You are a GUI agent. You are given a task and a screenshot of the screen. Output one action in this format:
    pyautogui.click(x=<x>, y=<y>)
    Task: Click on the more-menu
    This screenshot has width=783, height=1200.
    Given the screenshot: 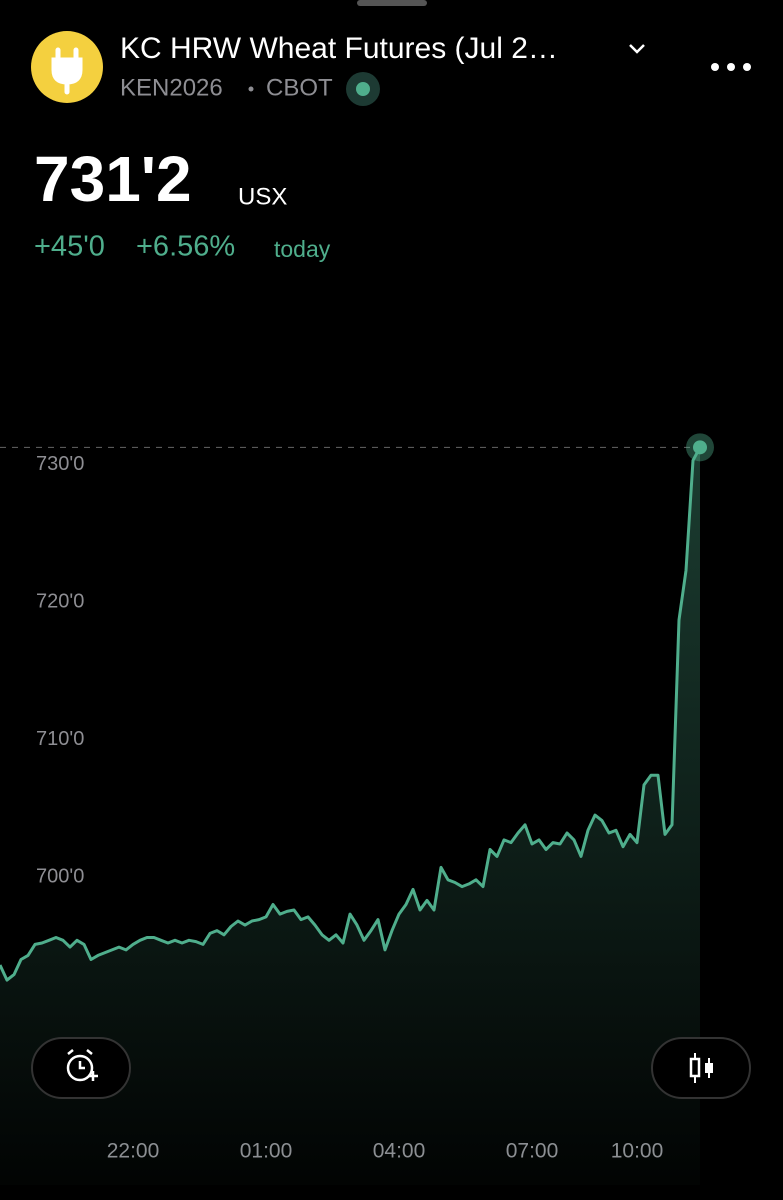 What is the action you would take?
    pyautogui.click(x=731, y=67)
    